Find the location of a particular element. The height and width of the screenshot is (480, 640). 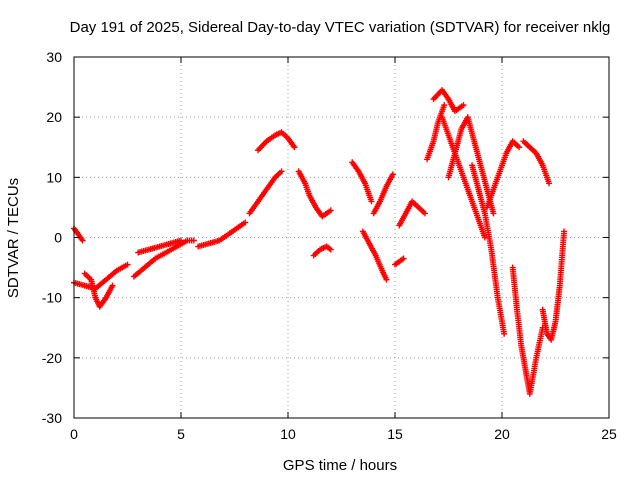

y-tick-label: 0 is located at coordinates (58, 238).